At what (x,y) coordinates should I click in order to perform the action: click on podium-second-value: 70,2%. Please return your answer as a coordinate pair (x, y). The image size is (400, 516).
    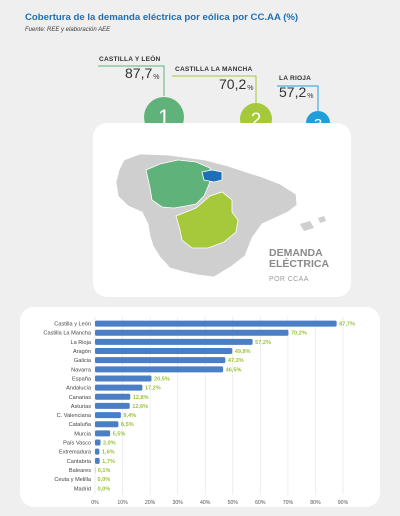
    Looking at the image, I should click on (236, 84).